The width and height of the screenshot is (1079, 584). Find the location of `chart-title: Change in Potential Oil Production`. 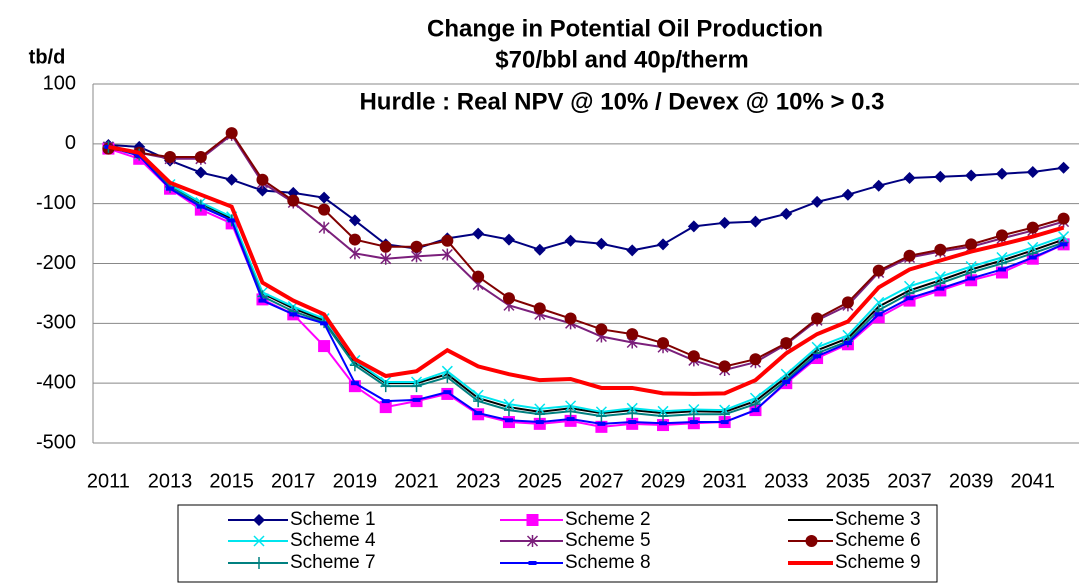

chart-title: Change in Potential Oil Production is located at coordinates (625, 28).